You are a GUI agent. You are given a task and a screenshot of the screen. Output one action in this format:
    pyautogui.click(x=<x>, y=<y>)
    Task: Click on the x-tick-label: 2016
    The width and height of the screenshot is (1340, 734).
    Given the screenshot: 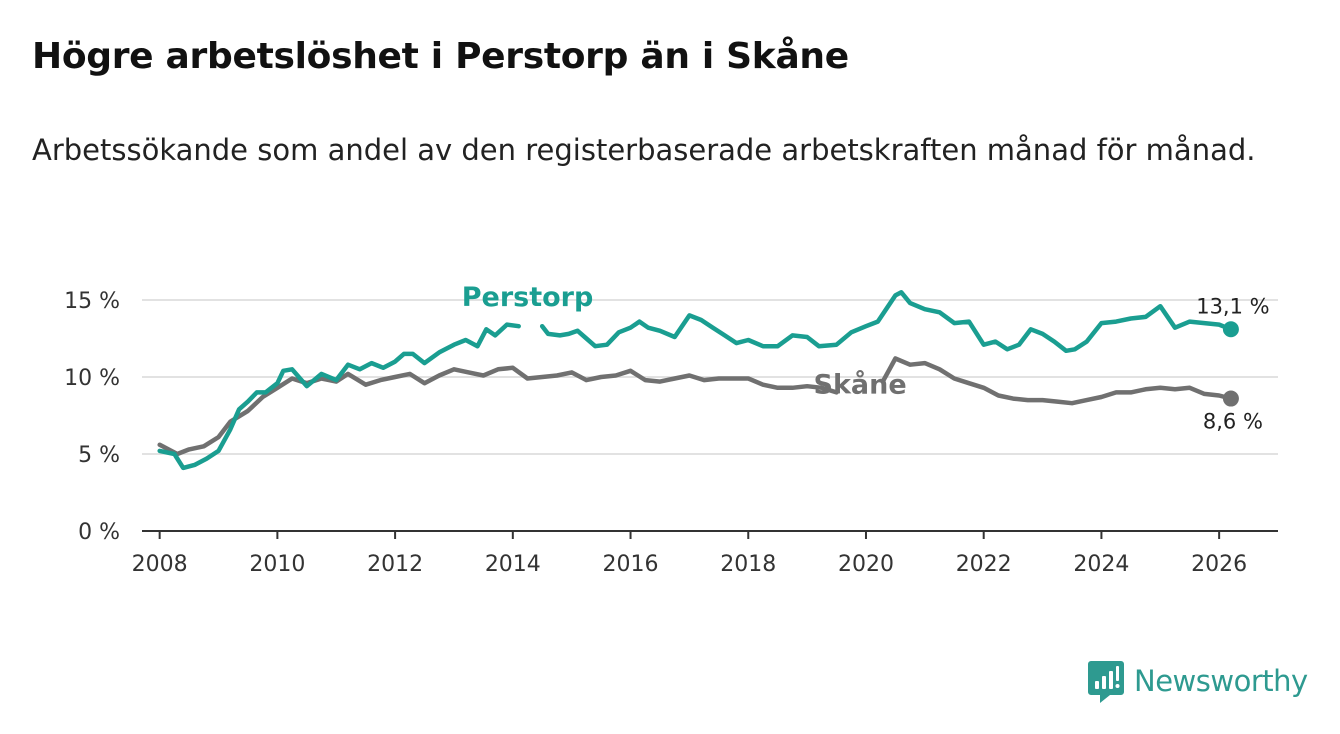 What is the action you would take?
    pyautogui.click(x=631, y=564)
    